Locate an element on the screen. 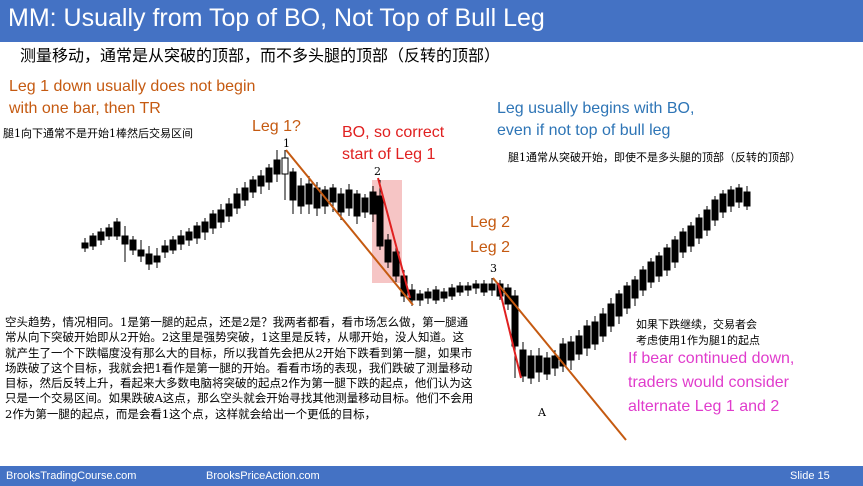 The width and height of the screenshot is (863, 486). bear-note-3: alternate Leg 1 and 2 is located at coordinates (704, 406).